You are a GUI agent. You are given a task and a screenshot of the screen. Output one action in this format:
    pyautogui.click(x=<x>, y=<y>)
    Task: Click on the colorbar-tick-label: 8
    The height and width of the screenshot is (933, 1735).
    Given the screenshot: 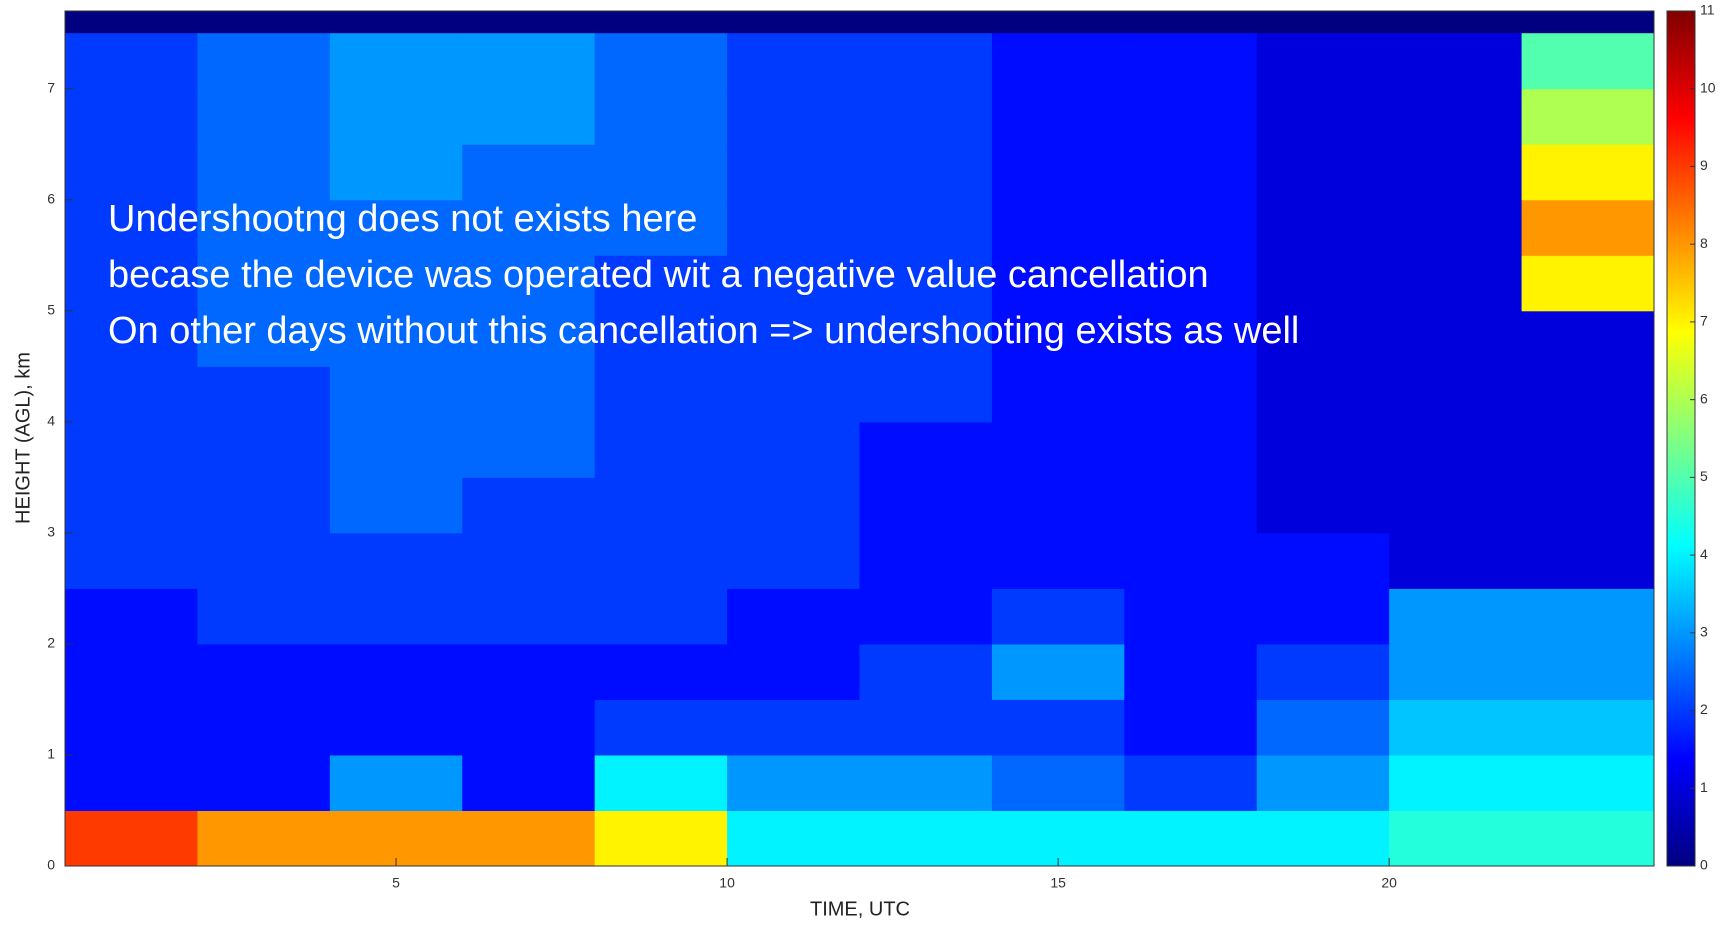 What is the action you would take?
    pyautogui.click(x=1704, y=243)
    